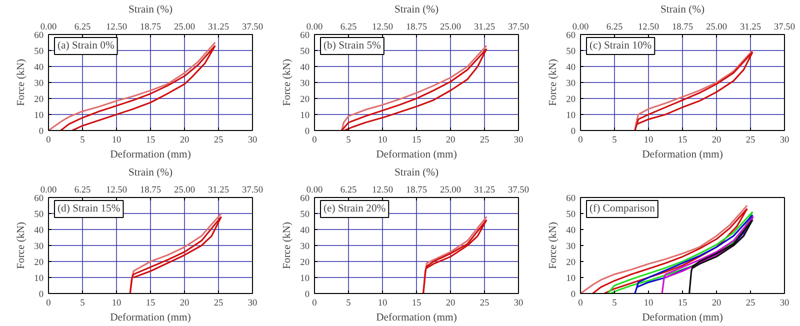  What do you see at coordinates (89, 209) in the screenshot?
I see `text: (d) Strain 15%` at bounding box center [89, 209].